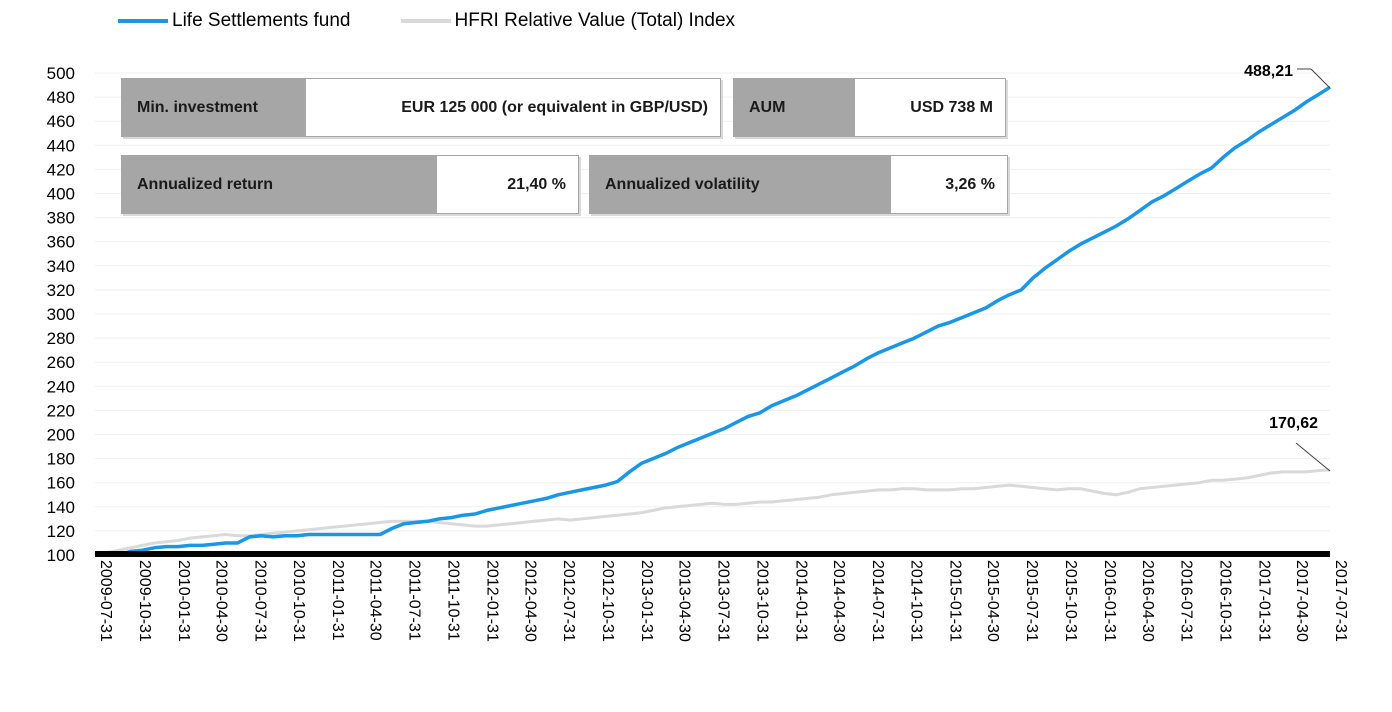 The width and height of the screenshot is (1392, 712). I want to click on x-tick-label: 2014-04-30, so click(838, 601).